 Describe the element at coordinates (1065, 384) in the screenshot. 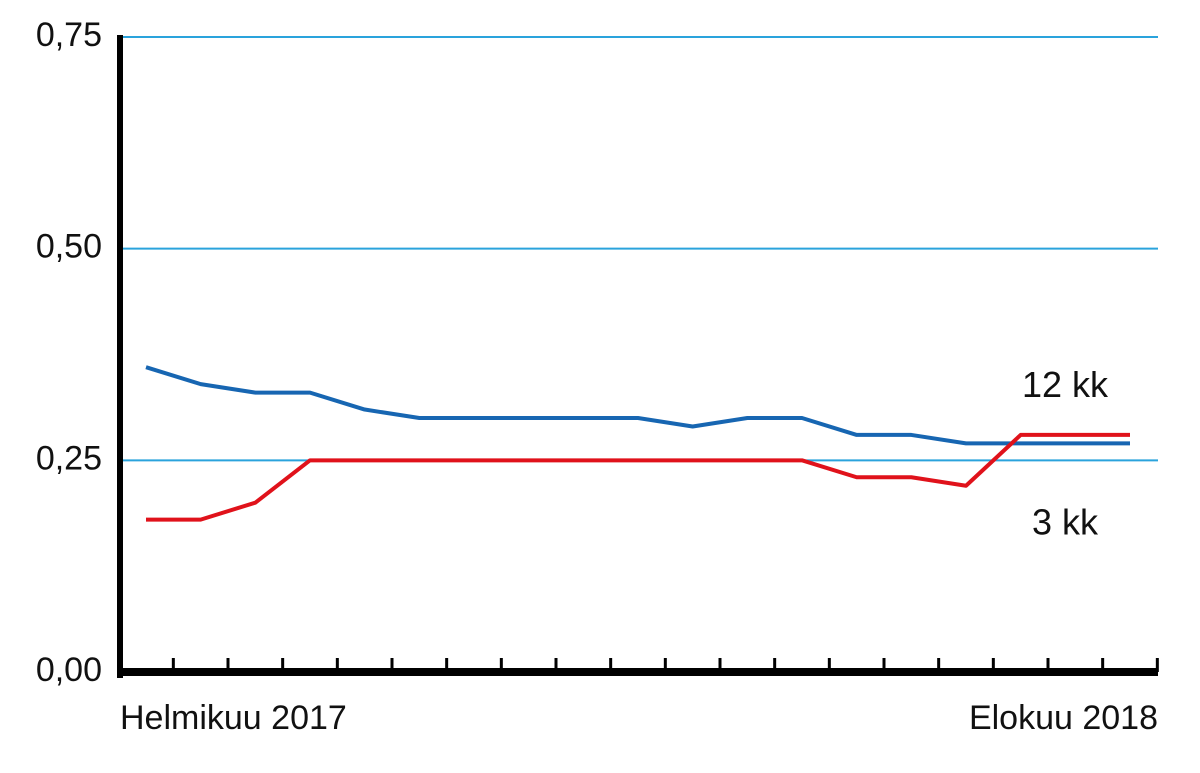

I see `series-label: 12 kk` at that location.